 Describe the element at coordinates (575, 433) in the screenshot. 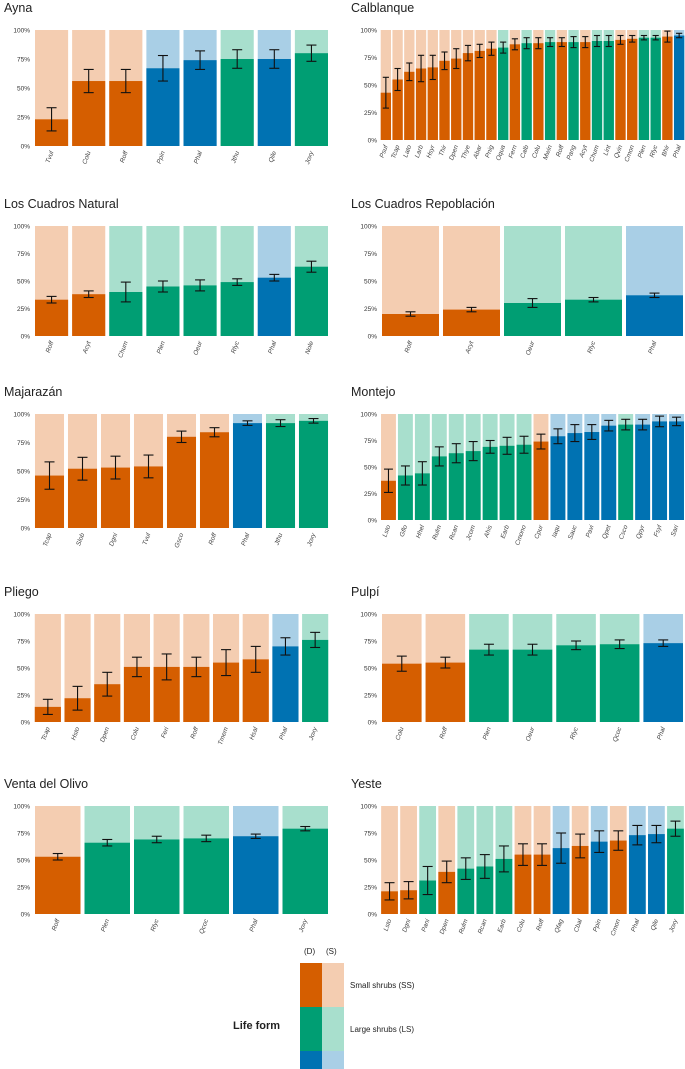

I see `error-bar-sauc` at that location.